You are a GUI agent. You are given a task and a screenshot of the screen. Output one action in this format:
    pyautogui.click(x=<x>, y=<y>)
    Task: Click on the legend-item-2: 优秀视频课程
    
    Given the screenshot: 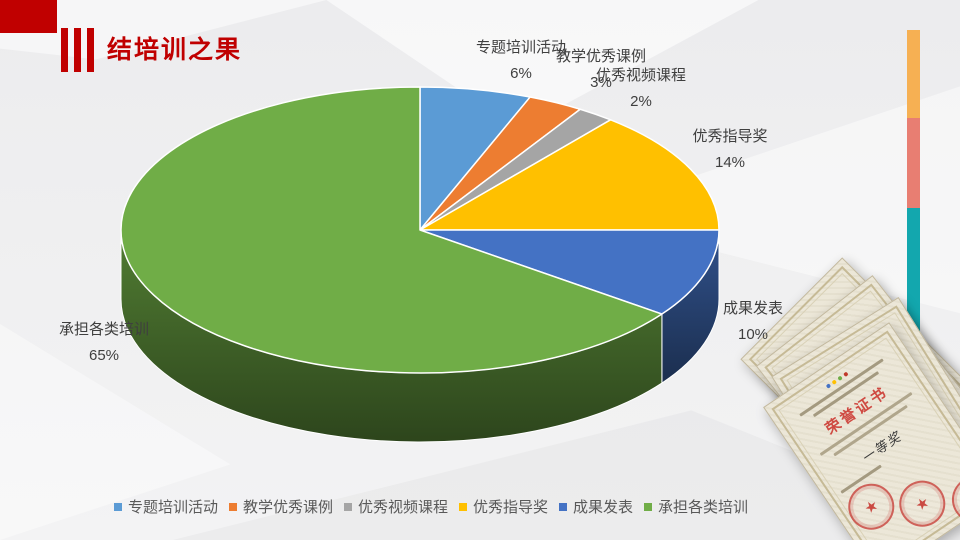 What is the action you would take?
    pyautogui.click(x=395, y=506)
    